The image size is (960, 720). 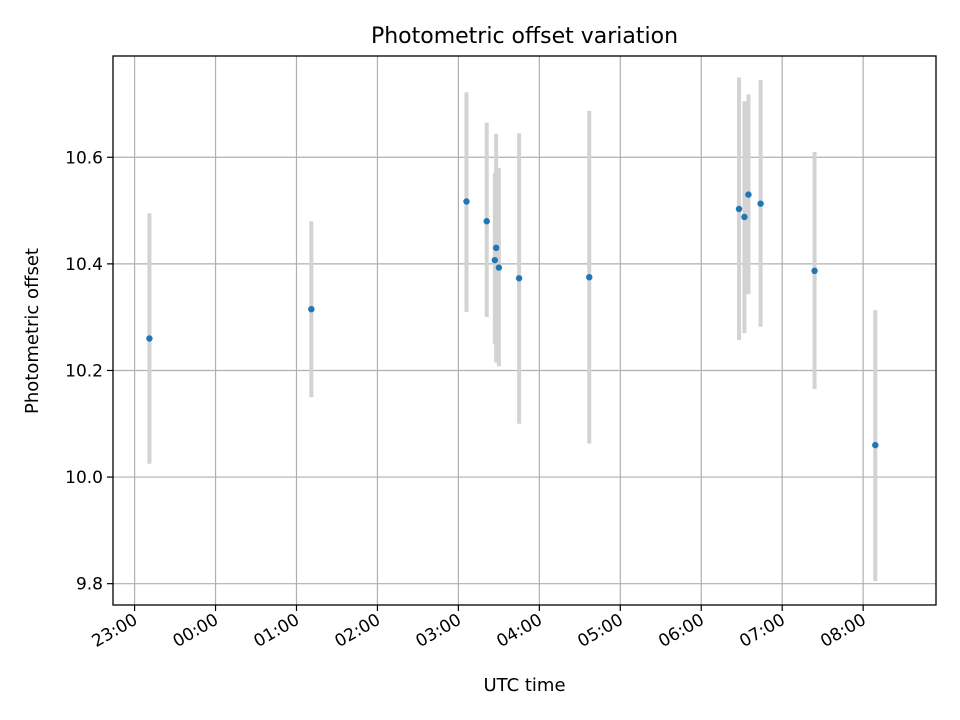 I want to click on chart-title: Photometric offset variation, so click(x=524, y=36).